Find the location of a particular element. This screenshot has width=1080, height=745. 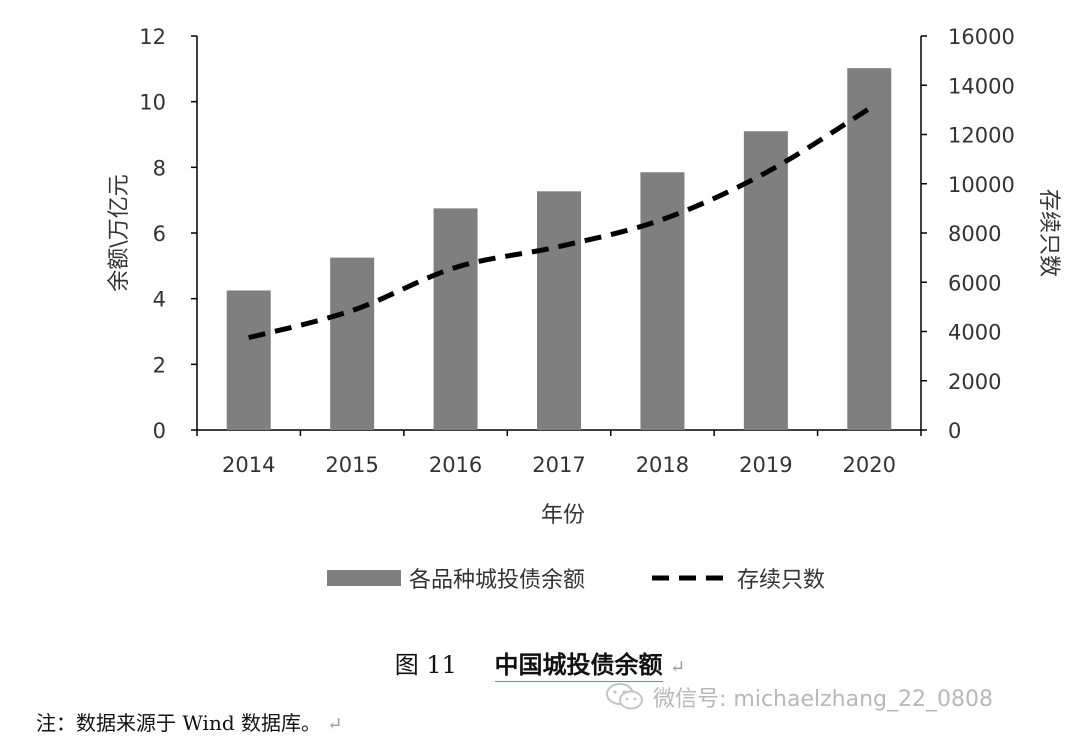

x-axis-label: 年份 is located at coordinates (563, 515).